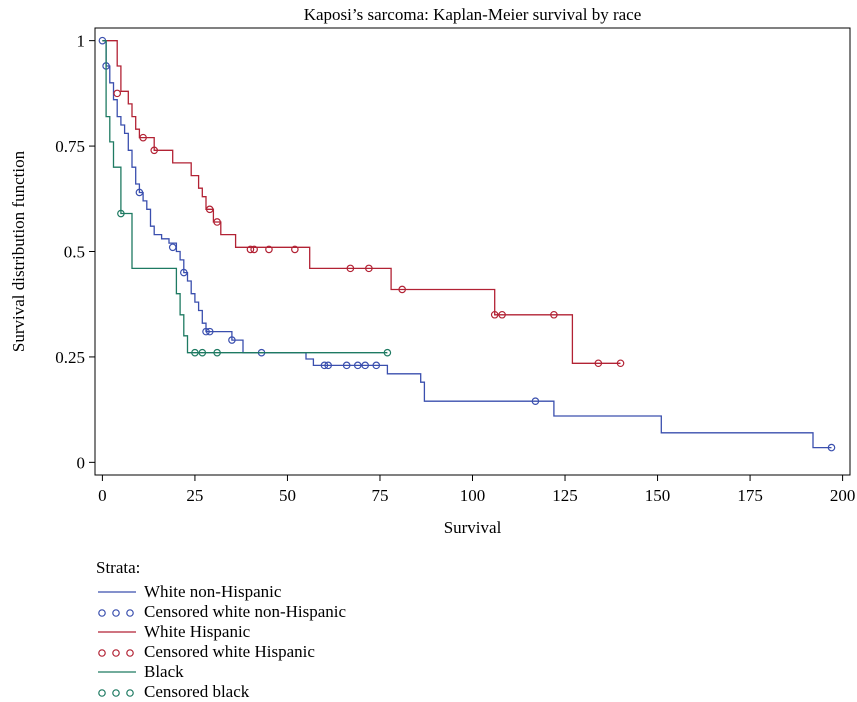 This screenshot has height=702, width=857. Describe the element at coordinates (117, 592) in the screenshot. I see `legend-swatch-white-non-hispanic` at that location.